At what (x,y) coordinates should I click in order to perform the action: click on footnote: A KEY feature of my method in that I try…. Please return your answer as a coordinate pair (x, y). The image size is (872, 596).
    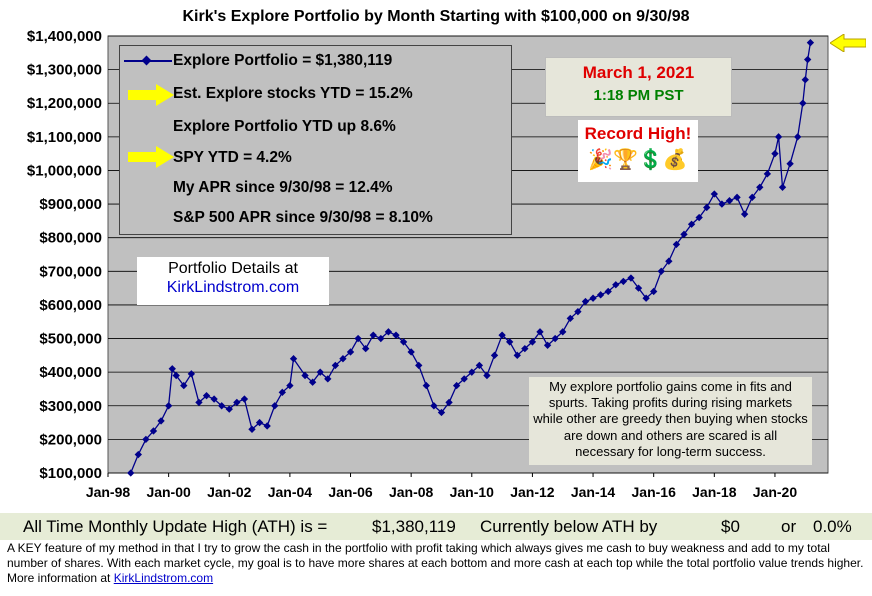
    Looking at the image, I should click on (437, 563).